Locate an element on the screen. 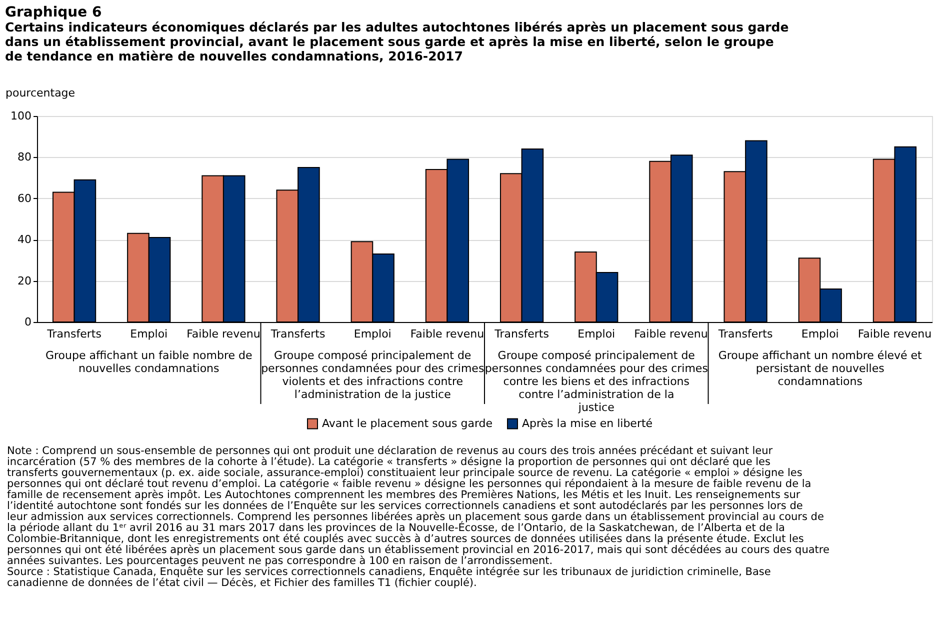  y-tick-label: 0 is located at coordinates (28, 322).